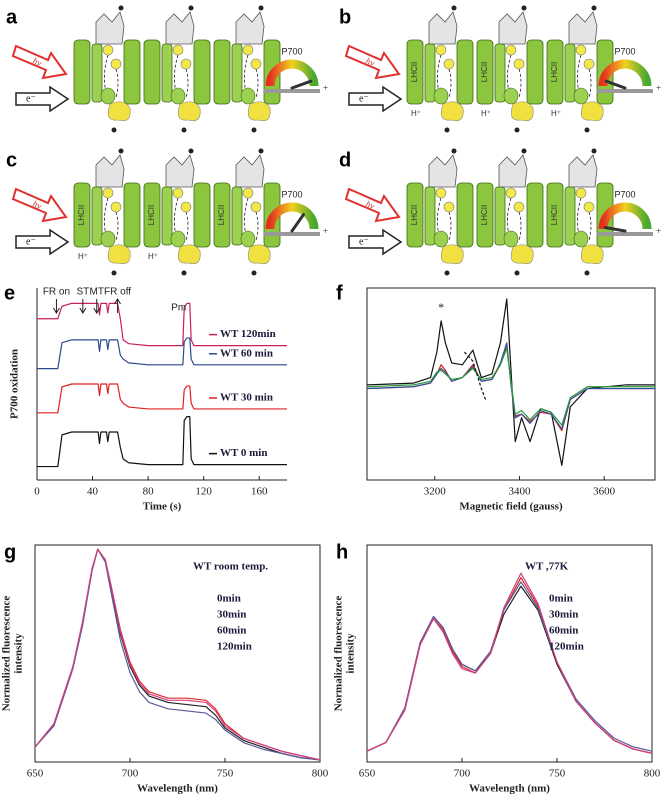 This screenshot has width=668, height=795. What do you see at coordinates (563, 615) in the screenshot?
I see `legend-label: 30min` at bounding box center [563, 615].